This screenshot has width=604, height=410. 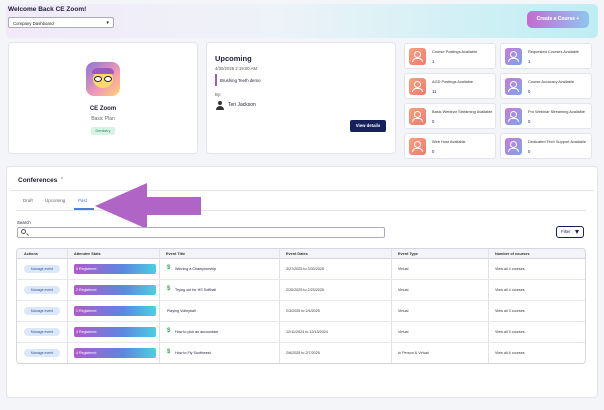 What do you see at coordinates (455, 51) in the screenshot?
I see `stat-label: Course Postings Available` at bounding box center [455, 51].